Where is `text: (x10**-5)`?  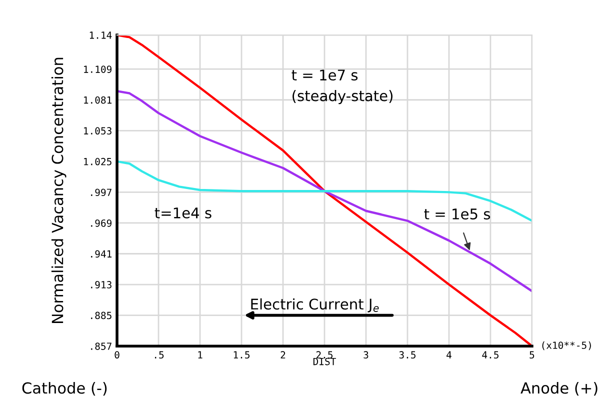 text: (x10**-5) is located at coordinates (566, 345).